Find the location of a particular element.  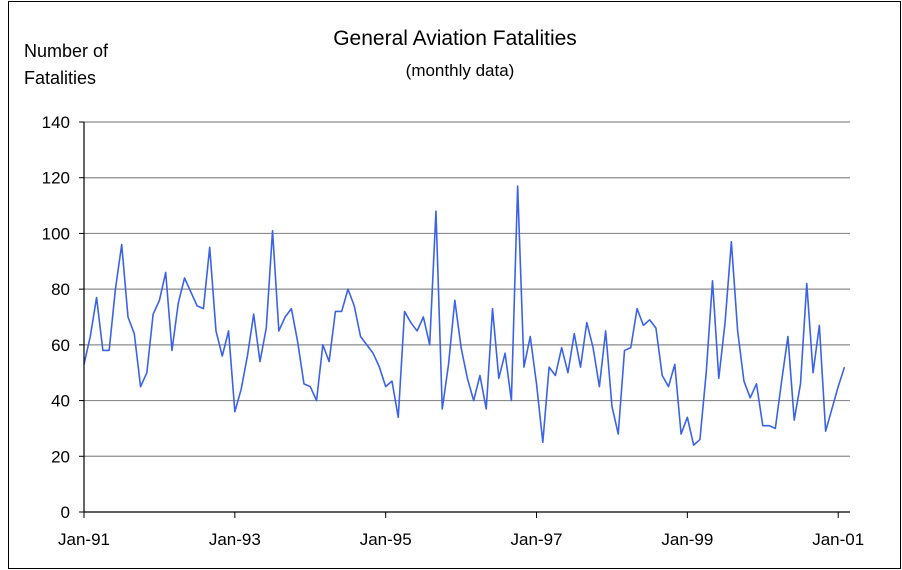

x-tick-label: Jan-91 is located at coordinates (84, 539).